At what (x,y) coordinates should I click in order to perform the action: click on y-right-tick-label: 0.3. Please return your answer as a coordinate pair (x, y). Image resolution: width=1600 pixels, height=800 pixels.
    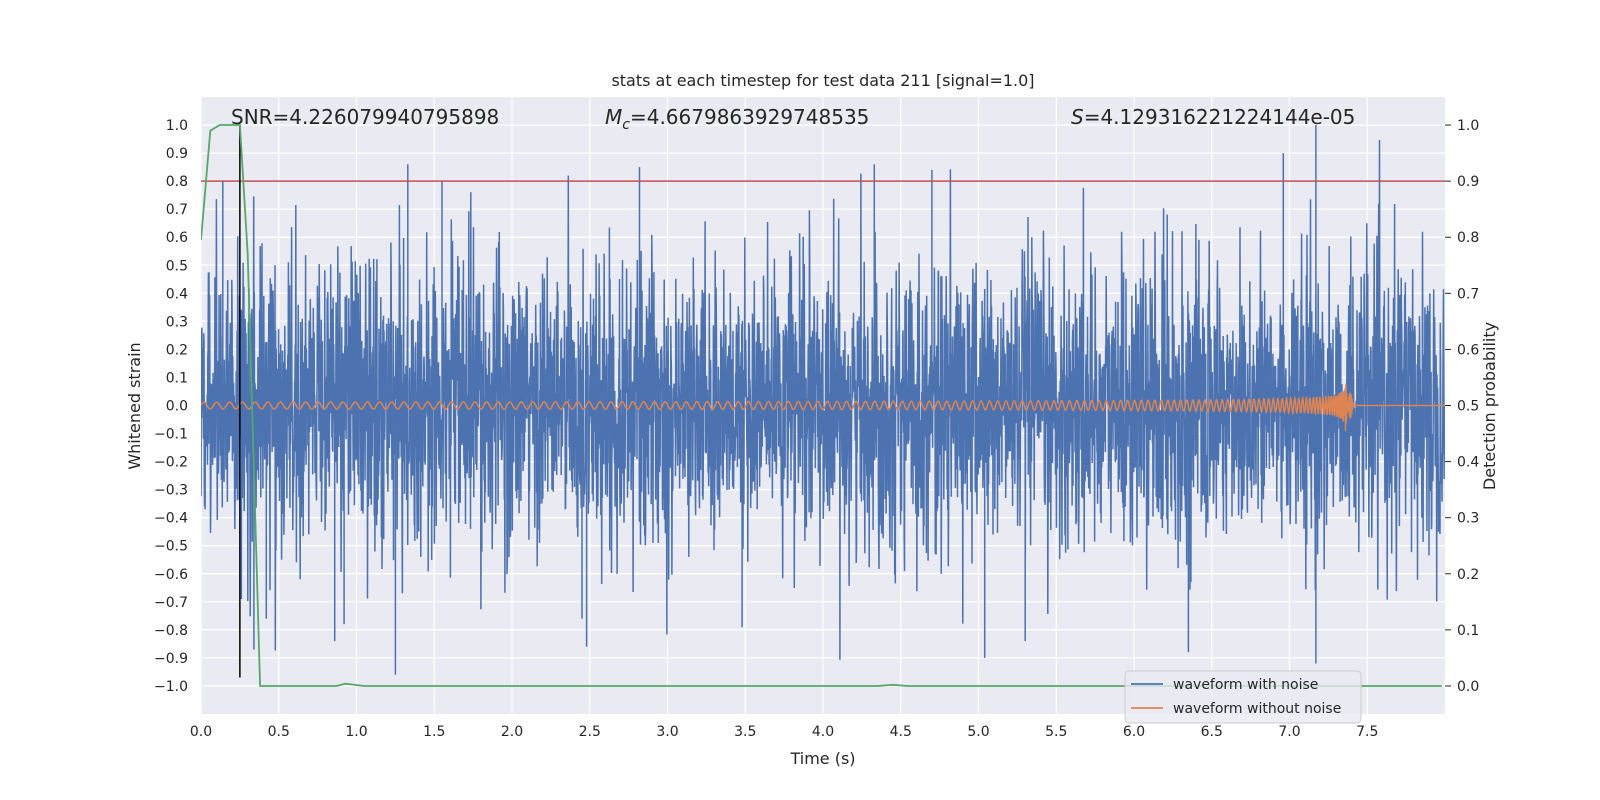
    Looking at the image, I should click on (1468, 519).